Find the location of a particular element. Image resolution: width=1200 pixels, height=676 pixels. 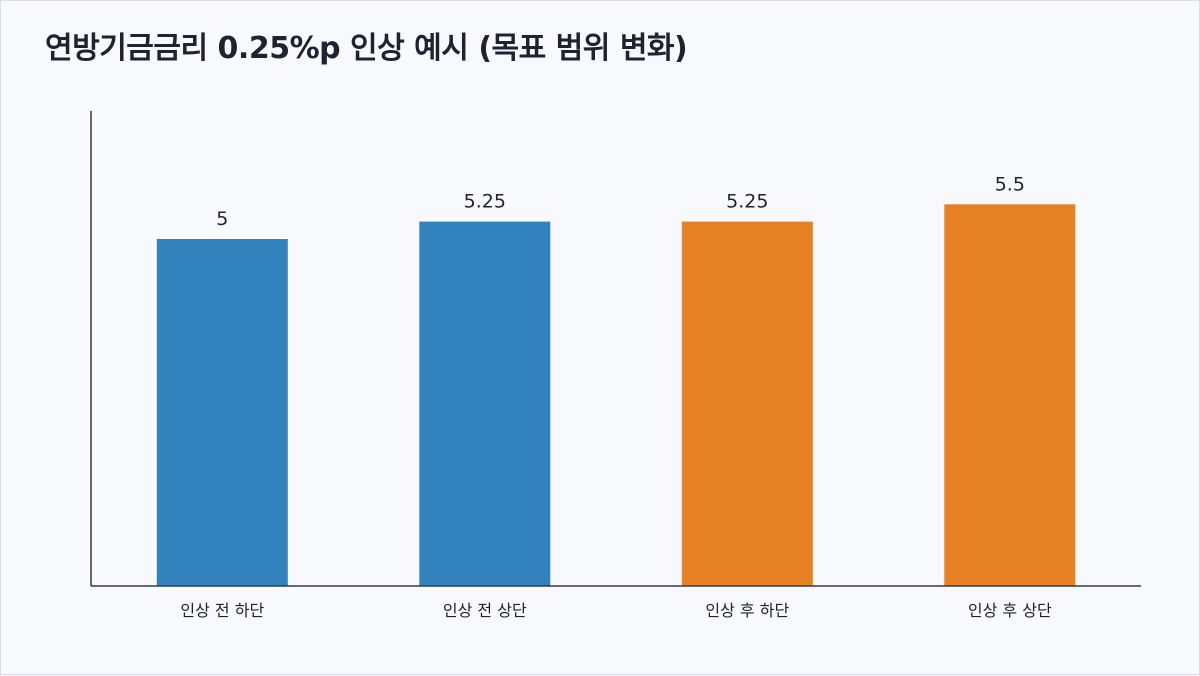

data-label-1: 5 is located at coordinates (222, 219).